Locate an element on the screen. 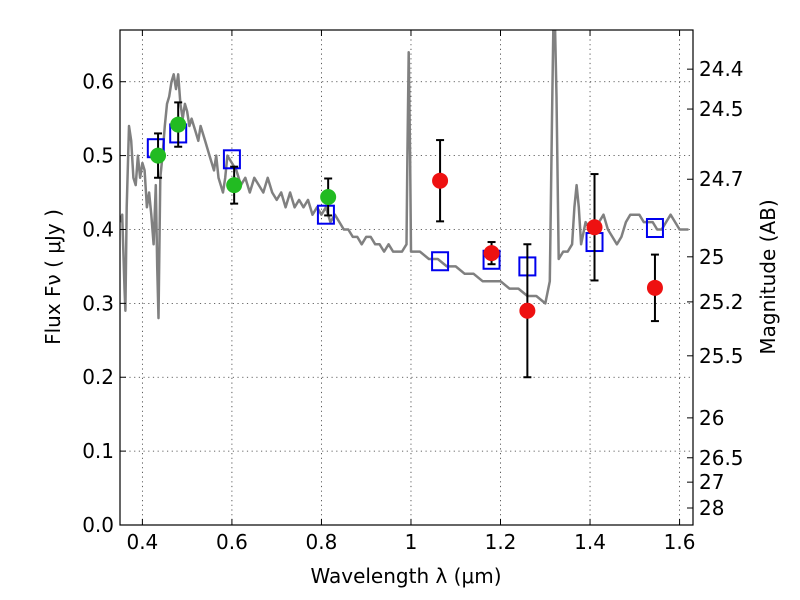 The width and height of the screenshot is (800, 600). right-axis-label: Magnitude (AB) is located at coordinates (768, 276).